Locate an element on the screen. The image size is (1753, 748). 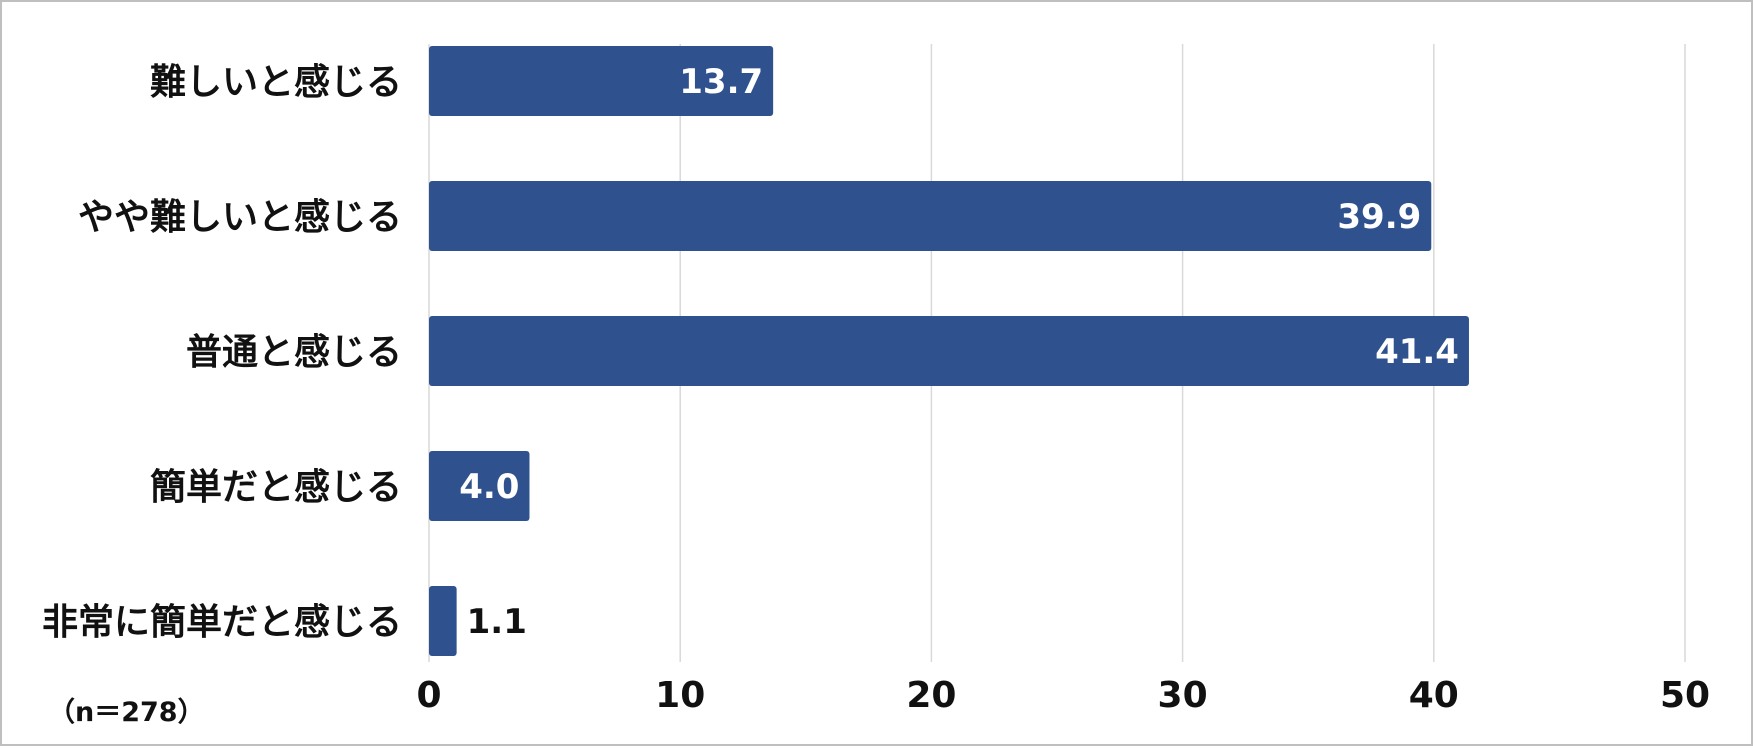
category-label: 普通と感じる is located at coordinates (294, 352).